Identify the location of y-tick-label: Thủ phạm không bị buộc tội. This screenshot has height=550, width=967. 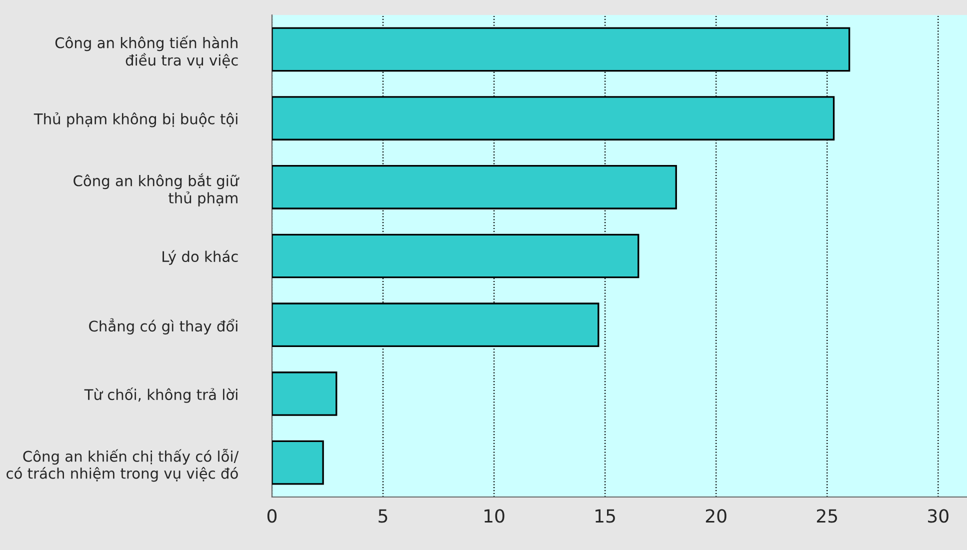
(136, 120).